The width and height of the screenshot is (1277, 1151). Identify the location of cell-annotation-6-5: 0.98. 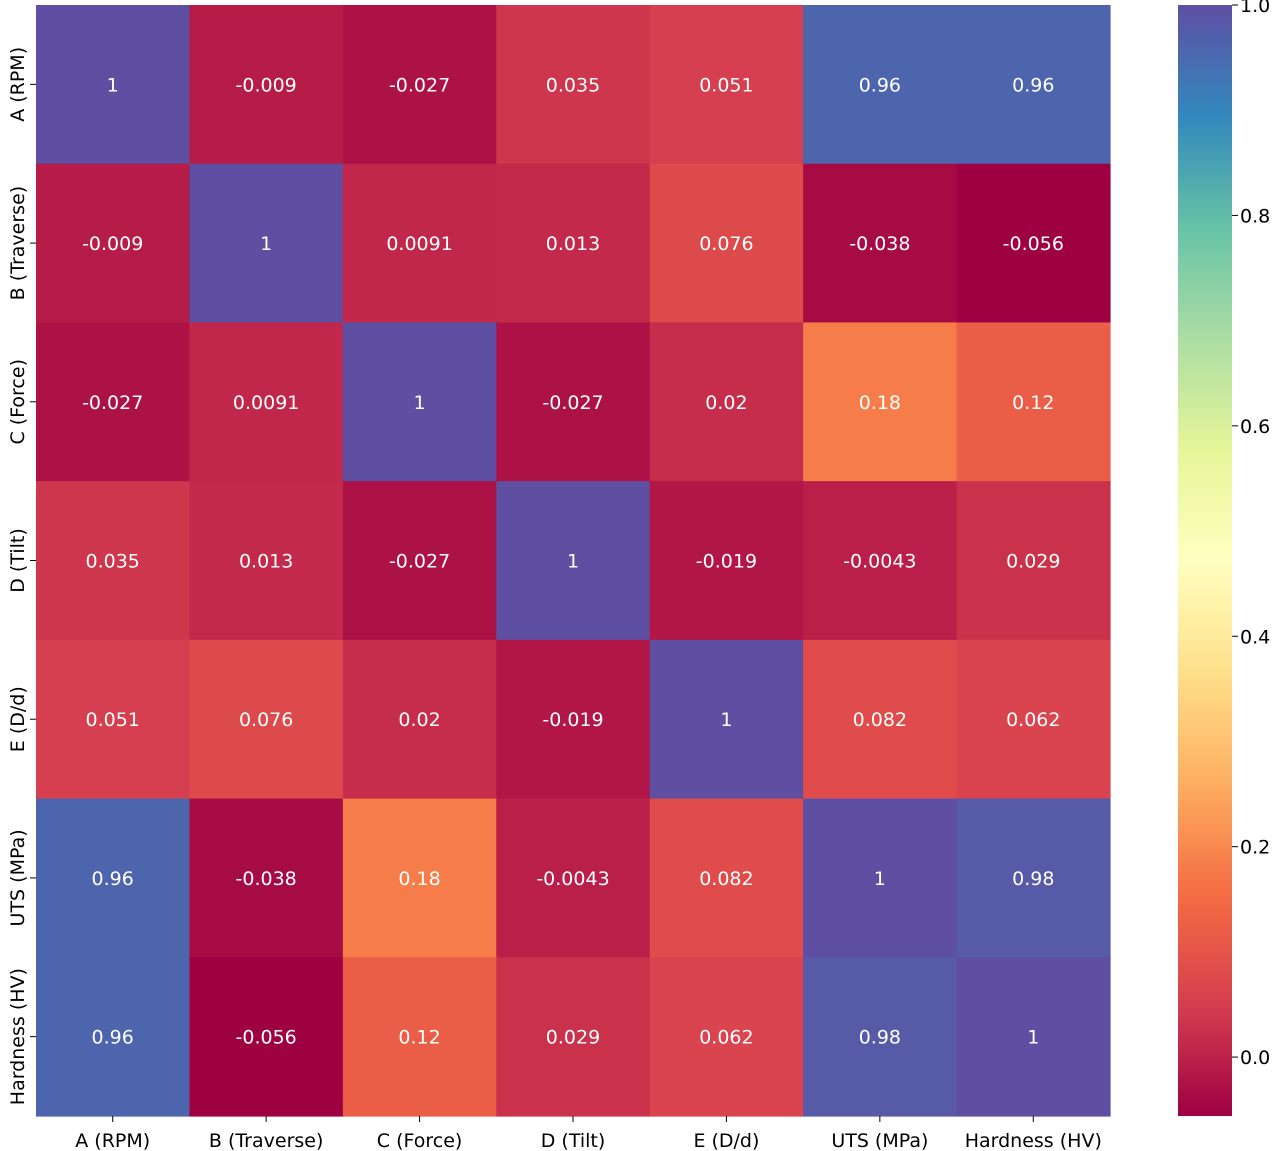
(880, 1038).